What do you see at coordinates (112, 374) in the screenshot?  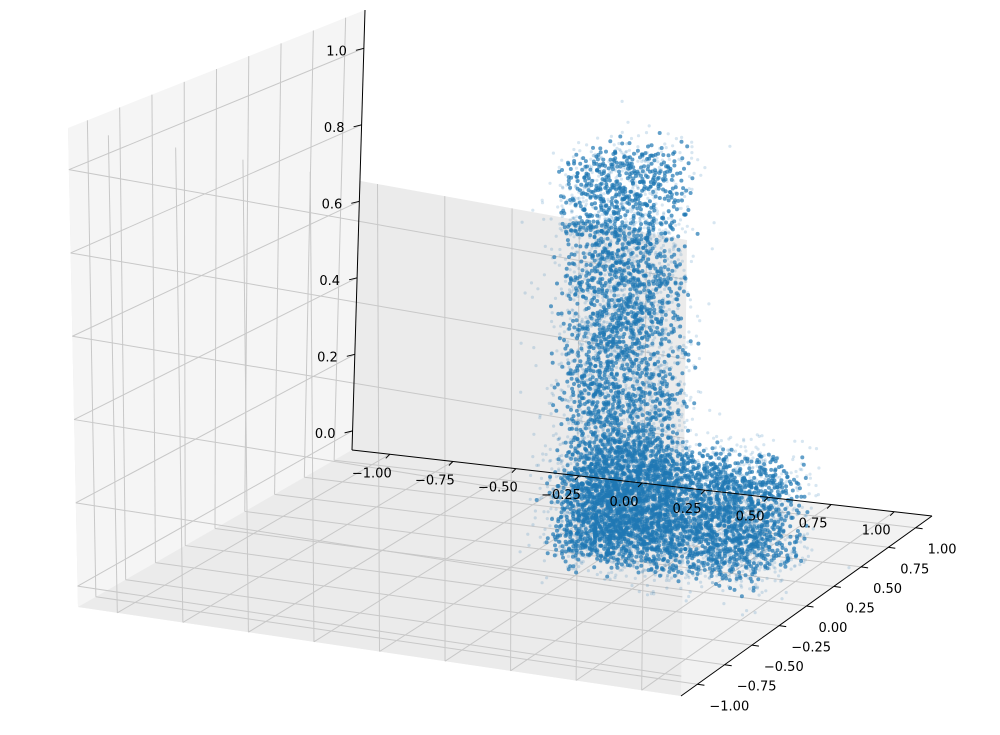 I see `grid-line-x-wall` at bounding box center [112, 374].